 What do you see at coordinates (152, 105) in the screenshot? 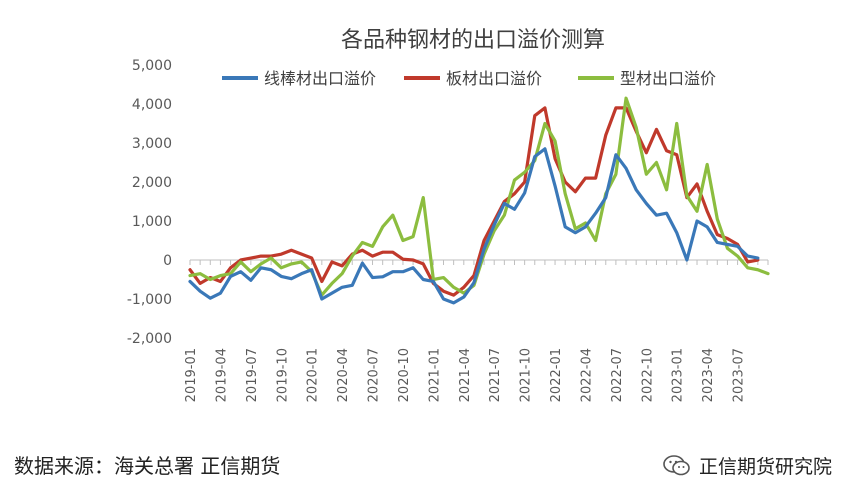
I see `y-tick-label: 4,000` at bounding box center [152, 105].